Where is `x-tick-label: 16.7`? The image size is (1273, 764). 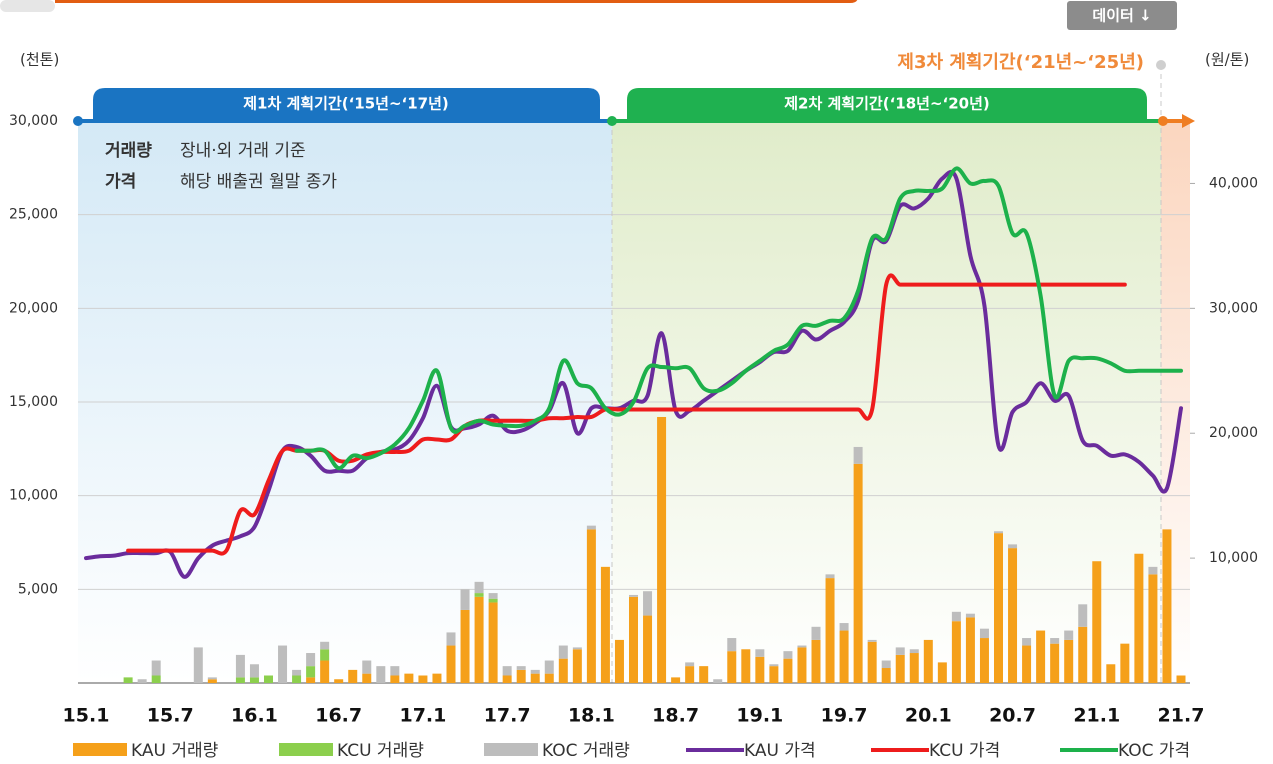 x-tick-label: 16.7 is located at coordinates (338, 716).